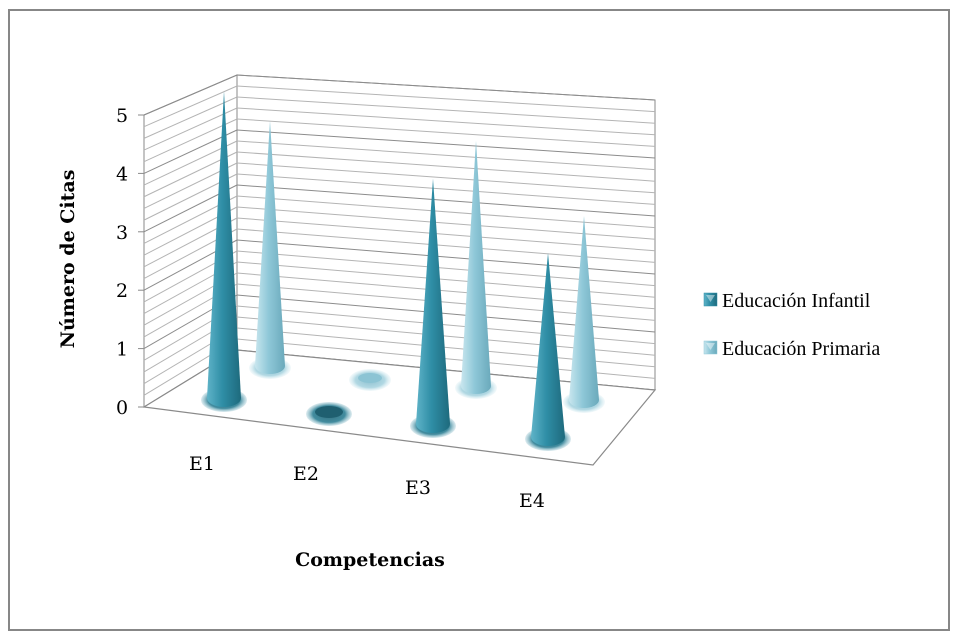 The image size is (960, 641). What do you see at coordinates (122, 174) in the screenshot?
I see `y-tick-label: 4` at bounding box center [122, 174].